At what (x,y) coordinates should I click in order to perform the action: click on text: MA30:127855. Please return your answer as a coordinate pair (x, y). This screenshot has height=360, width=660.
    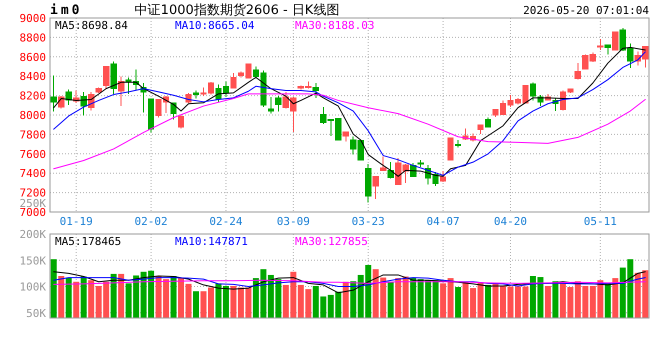
    Looking at the image, I should click on (331, 241).